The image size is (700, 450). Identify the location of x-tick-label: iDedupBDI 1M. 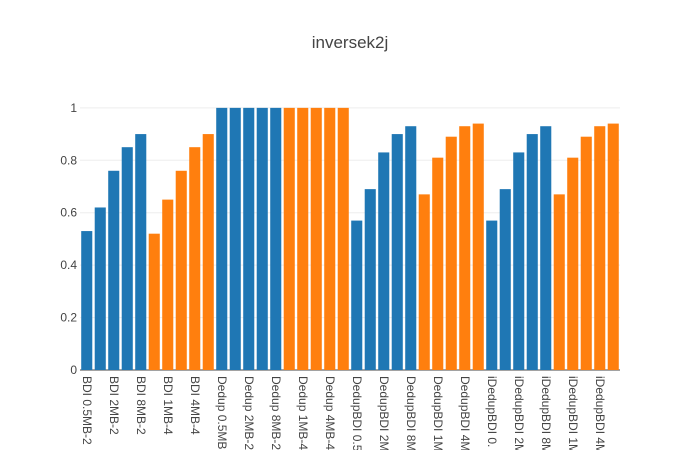
(573, 413).